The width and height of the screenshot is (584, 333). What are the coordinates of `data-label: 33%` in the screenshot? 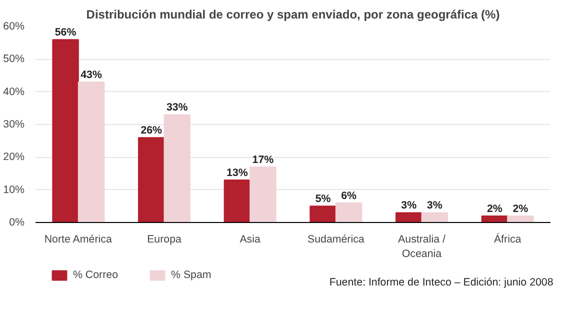 It's located at (177, 108).